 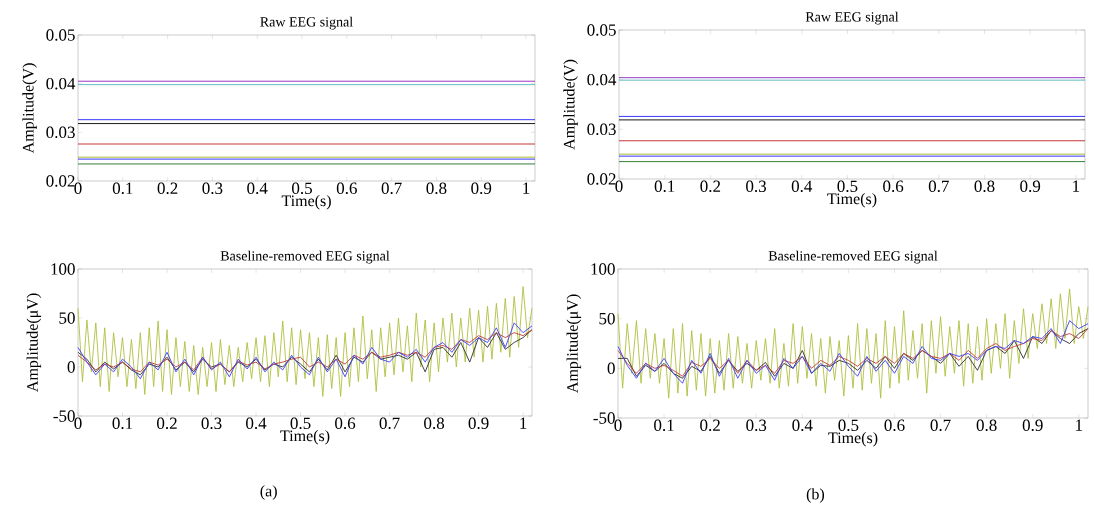 What do you see at coordinates (268, 492) in the screenshot?
I see `text: (a)` at bounding box center [268, 492].